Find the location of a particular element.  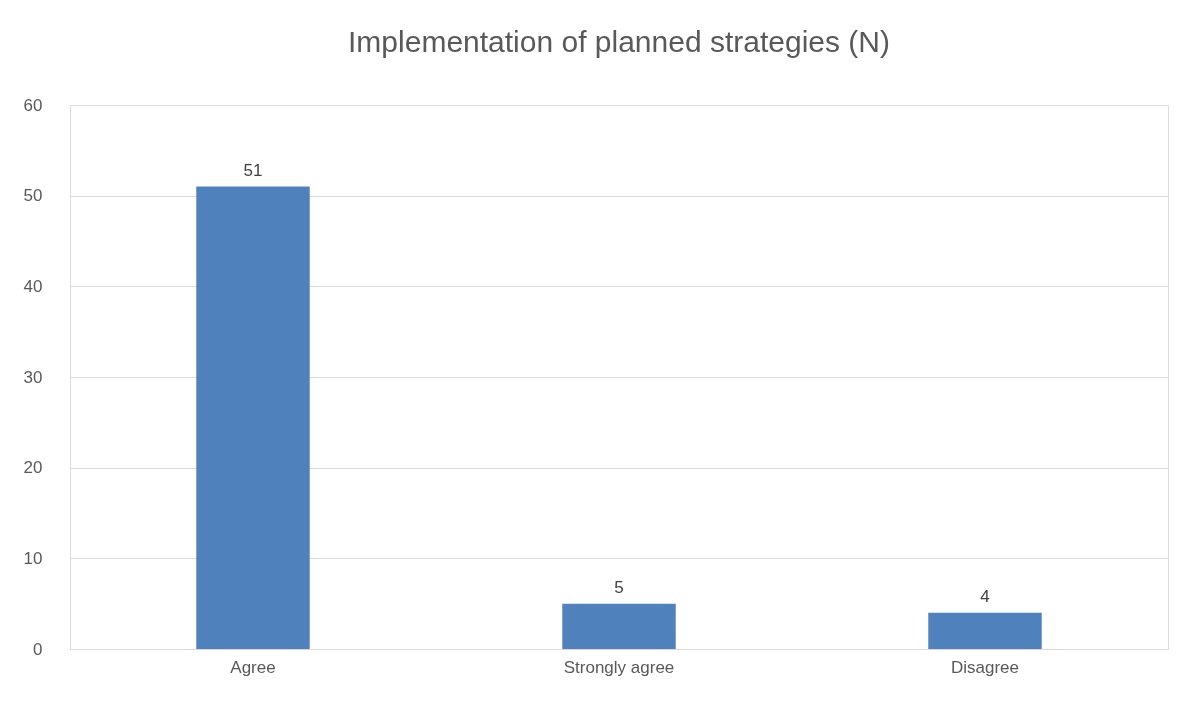

x-tick-label: Agree is located at coordinates (253, 667).